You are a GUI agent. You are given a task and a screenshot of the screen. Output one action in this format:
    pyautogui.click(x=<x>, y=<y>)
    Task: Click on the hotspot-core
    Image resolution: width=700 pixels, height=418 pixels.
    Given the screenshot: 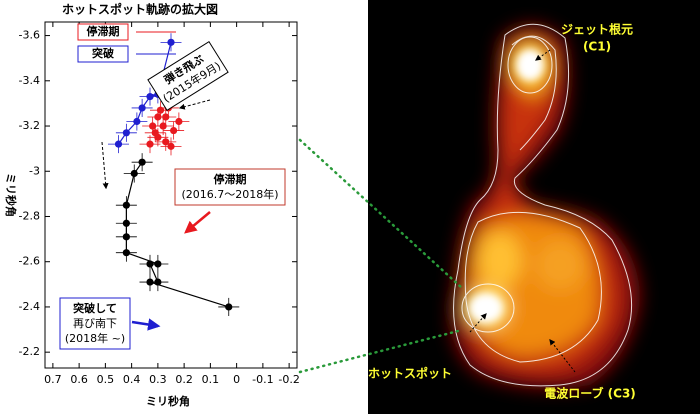 What is the action you would take?
    pyautogui.click(x=486, y=308)
    